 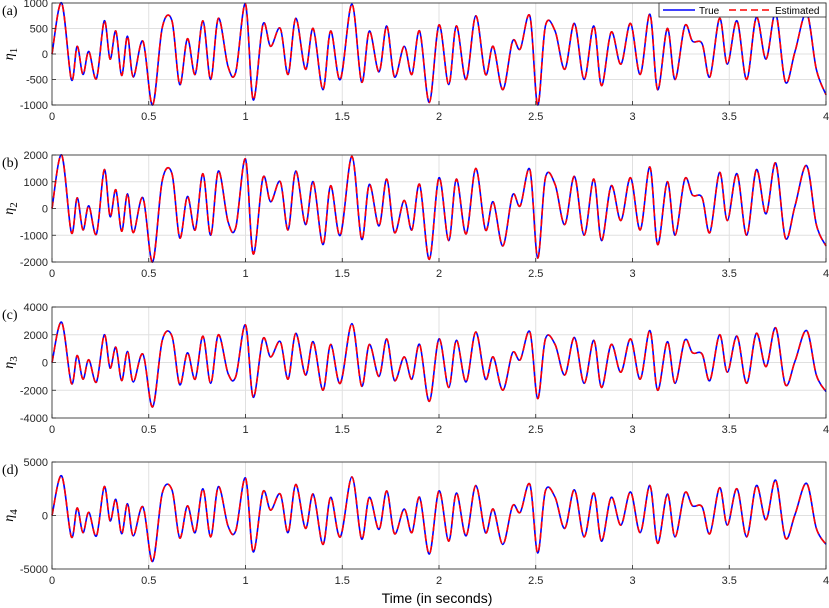 I want to click on legend-label-estimated: Estimated, so click(x=797, y=11).